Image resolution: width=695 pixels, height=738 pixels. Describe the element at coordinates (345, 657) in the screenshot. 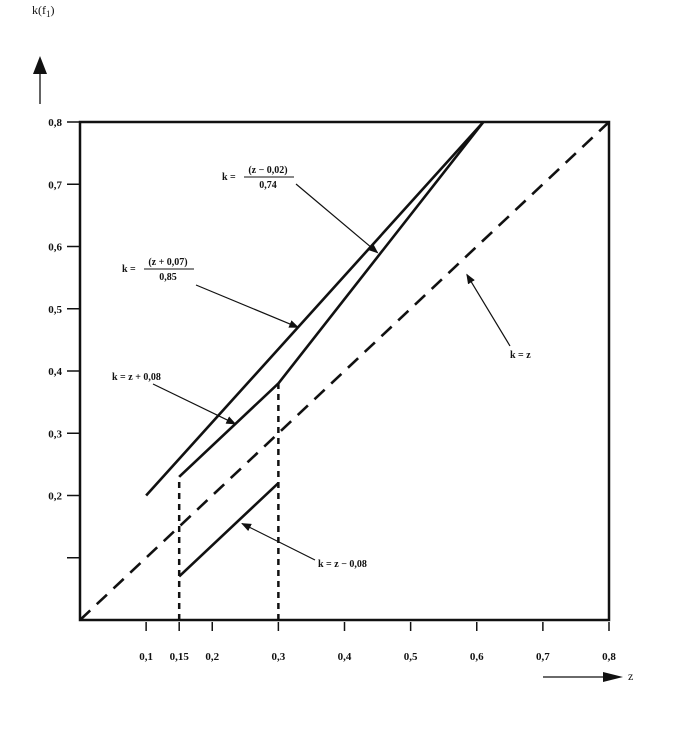

I see `x-tick-label: 0,4` at that location.